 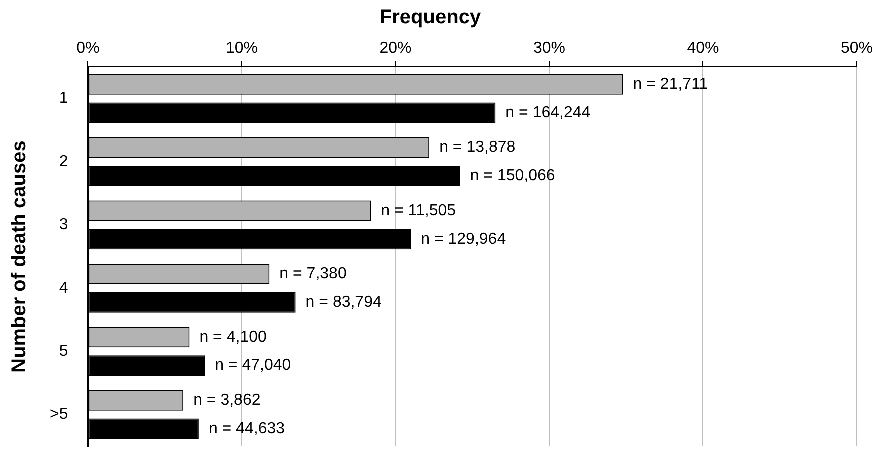 What do you see at coordinates (227, 400) in the screenshot?
I see `annotation: n = 3,862` at bounding box center [227, 400].